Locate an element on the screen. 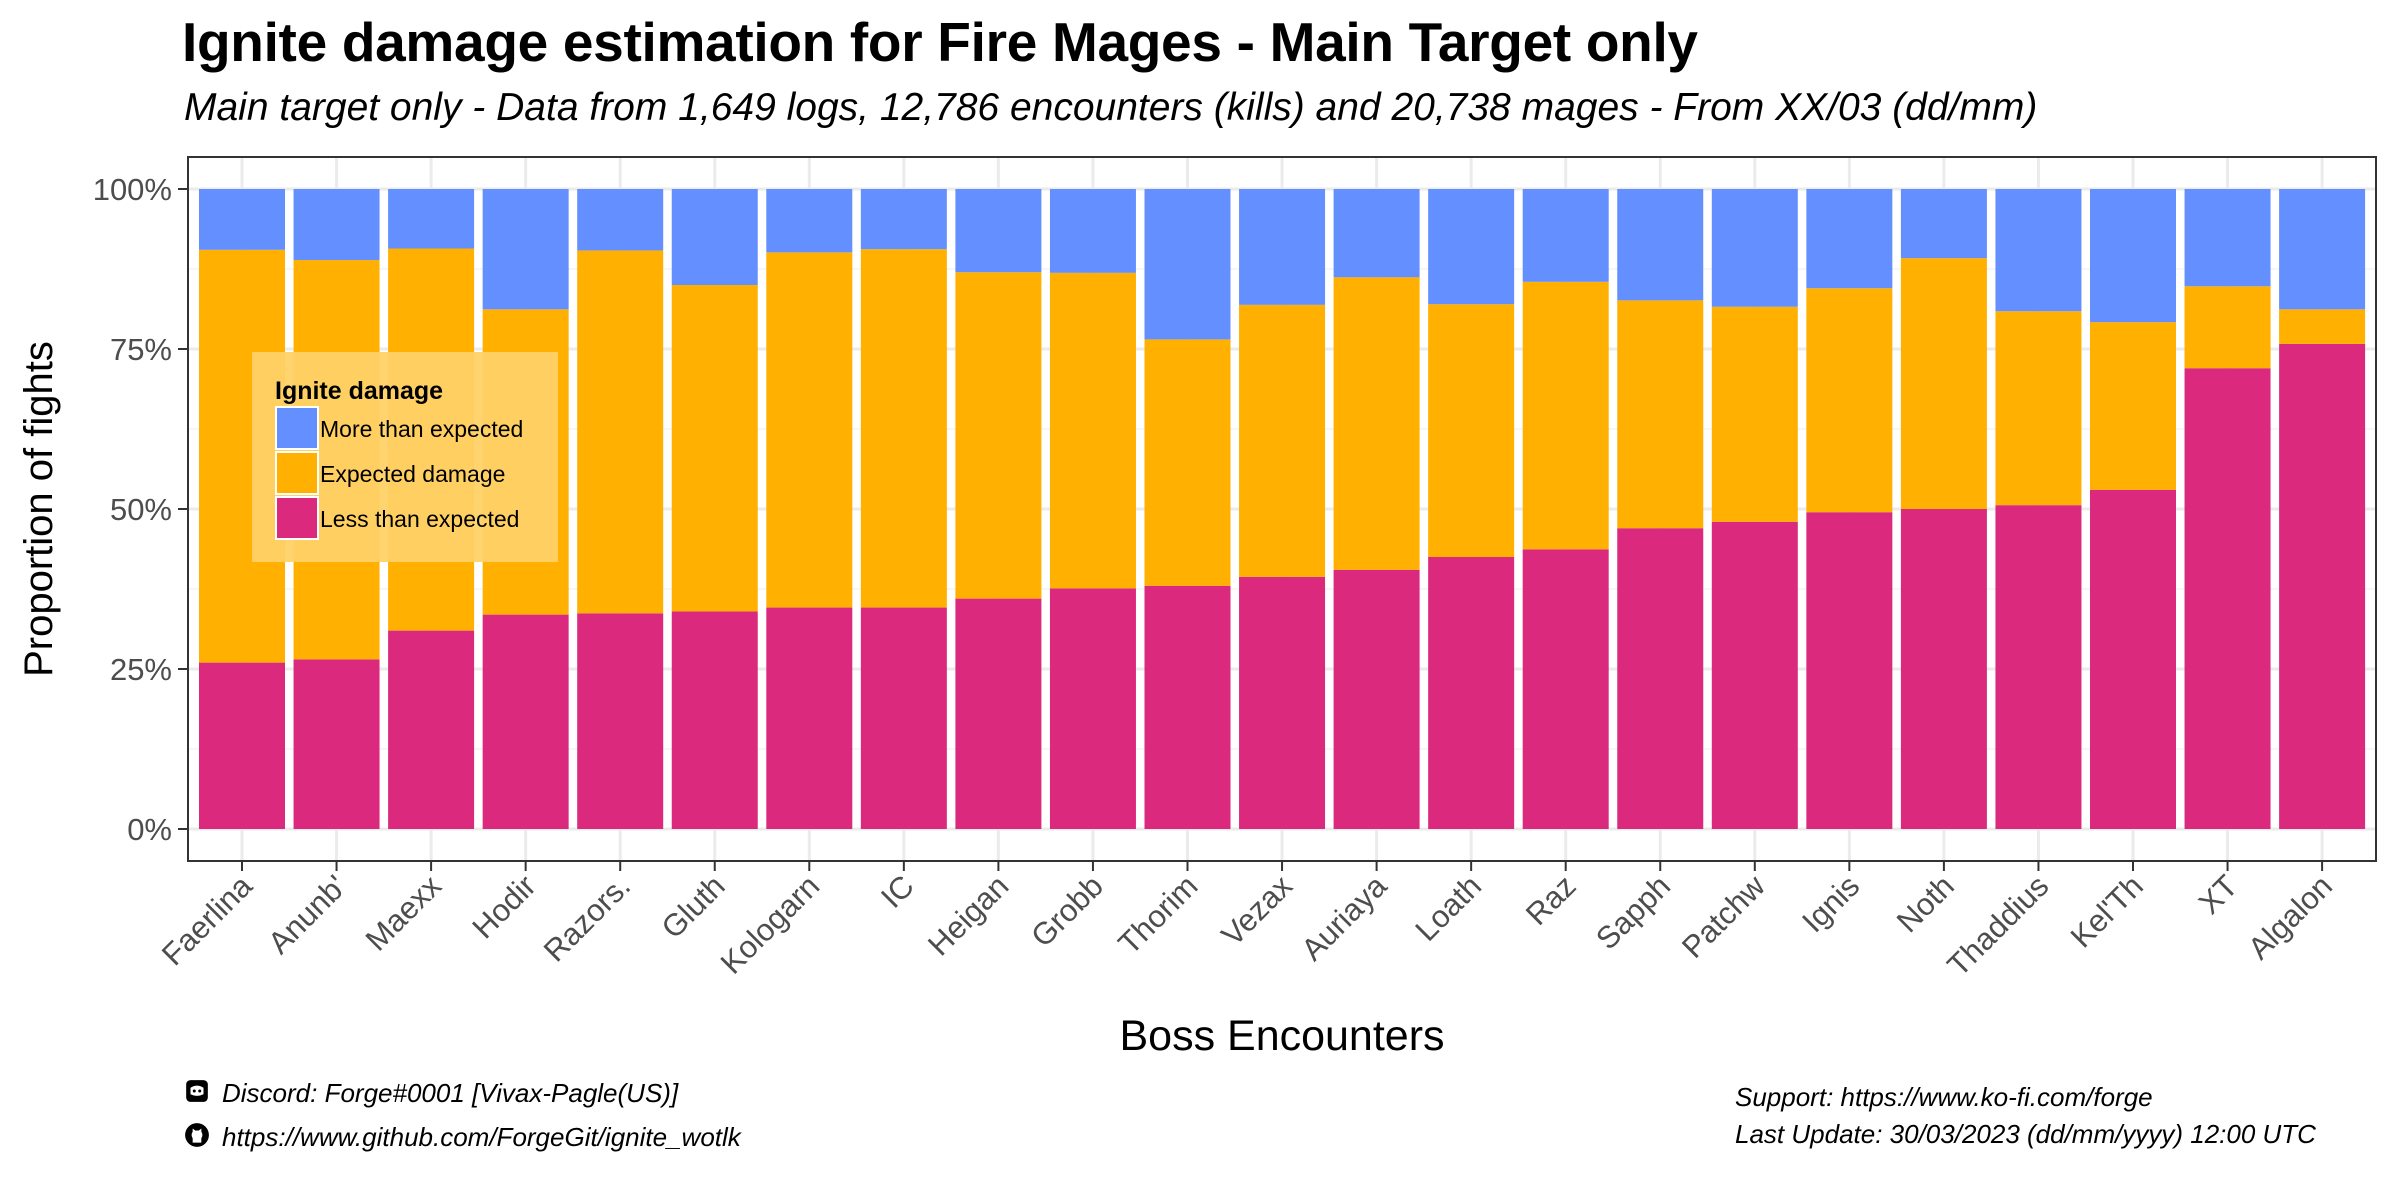 The width and height of the screenshot is (2400, 1200). legend-title: Ignite damage is located at coordinates (359, 391).